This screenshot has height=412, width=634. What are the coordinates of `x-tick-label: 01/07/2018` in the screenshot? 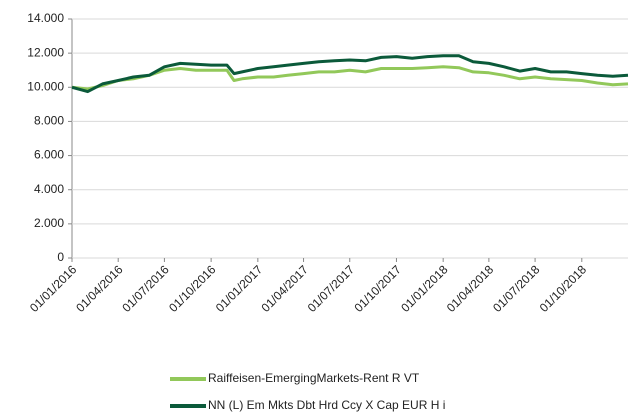 It's located at (516, 288).